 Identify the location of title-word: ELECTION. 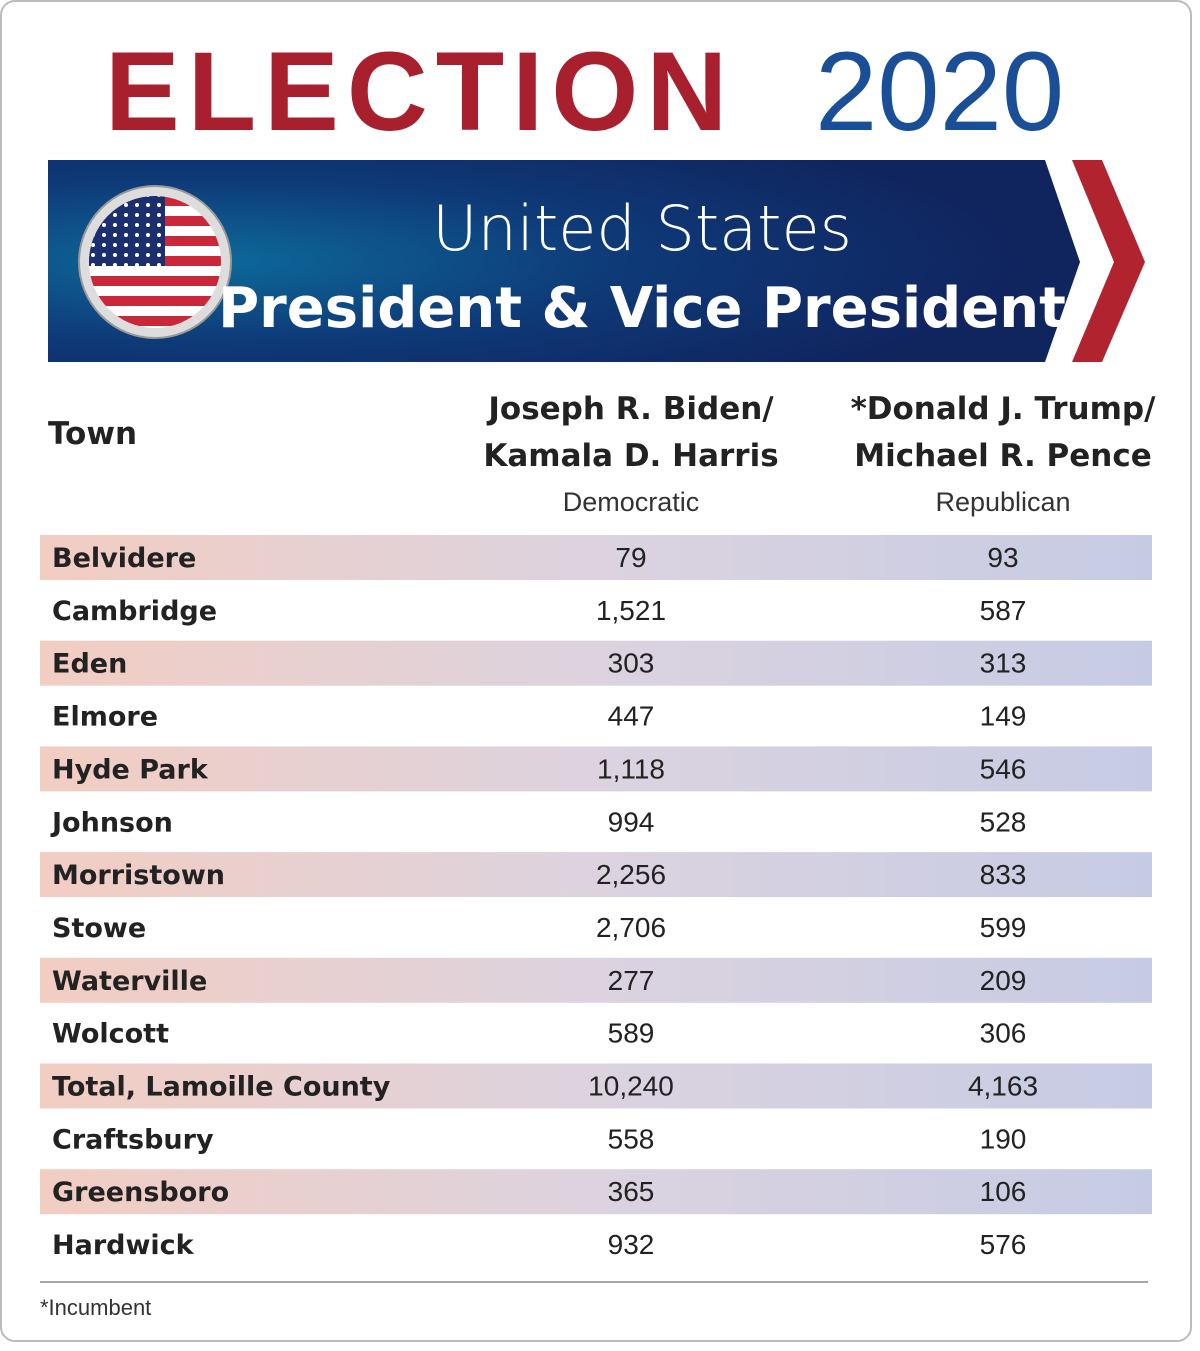
(420, 91).